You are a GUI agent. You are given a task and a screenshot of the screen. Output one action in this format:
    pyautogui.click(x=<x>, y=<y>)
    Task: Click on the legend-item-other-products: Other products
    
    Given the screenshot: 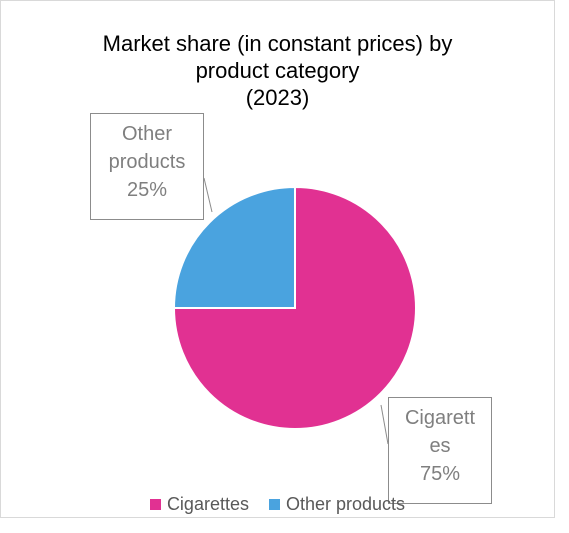 What is the action you would take?
    pyautogui.click(x=337, y=504)
    